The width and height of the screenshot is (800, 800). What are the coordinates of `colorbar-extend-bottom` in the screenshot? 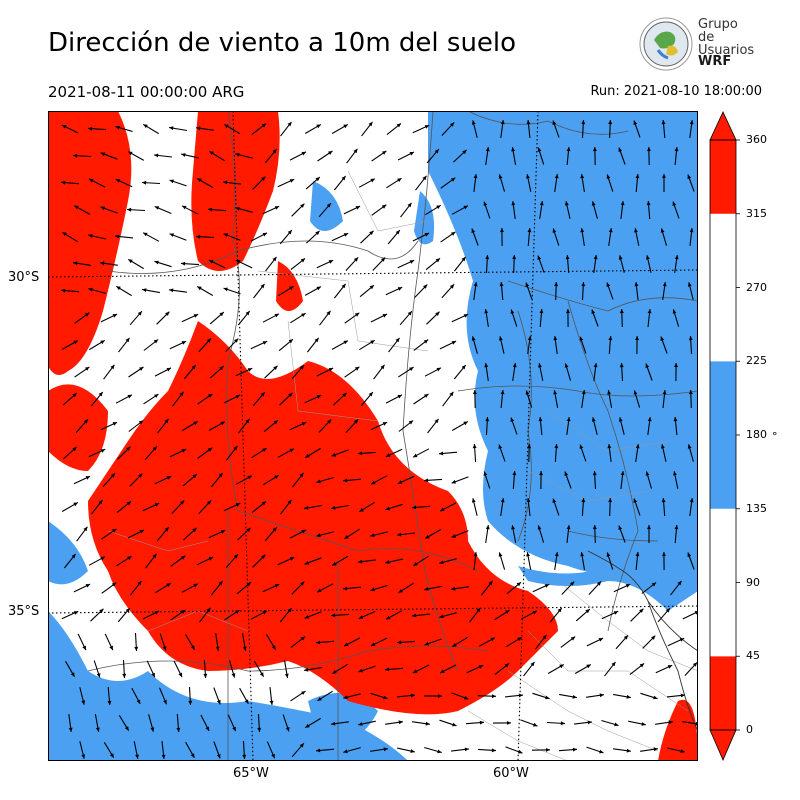 It's located at (723, 745).